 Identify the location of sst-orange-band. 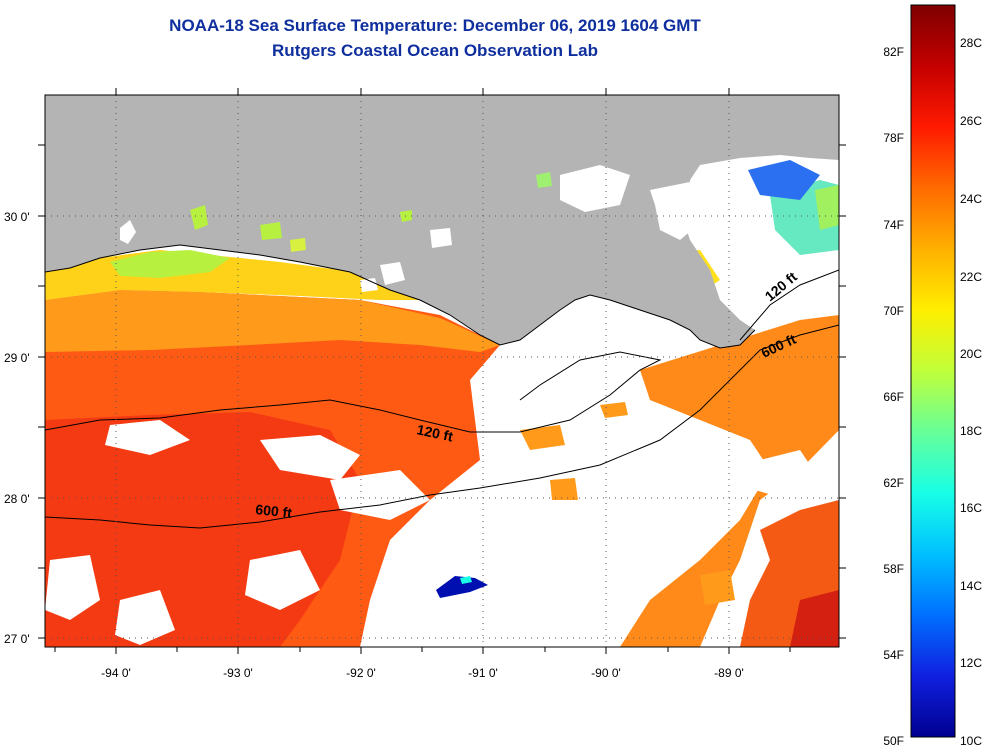
(272, 321).